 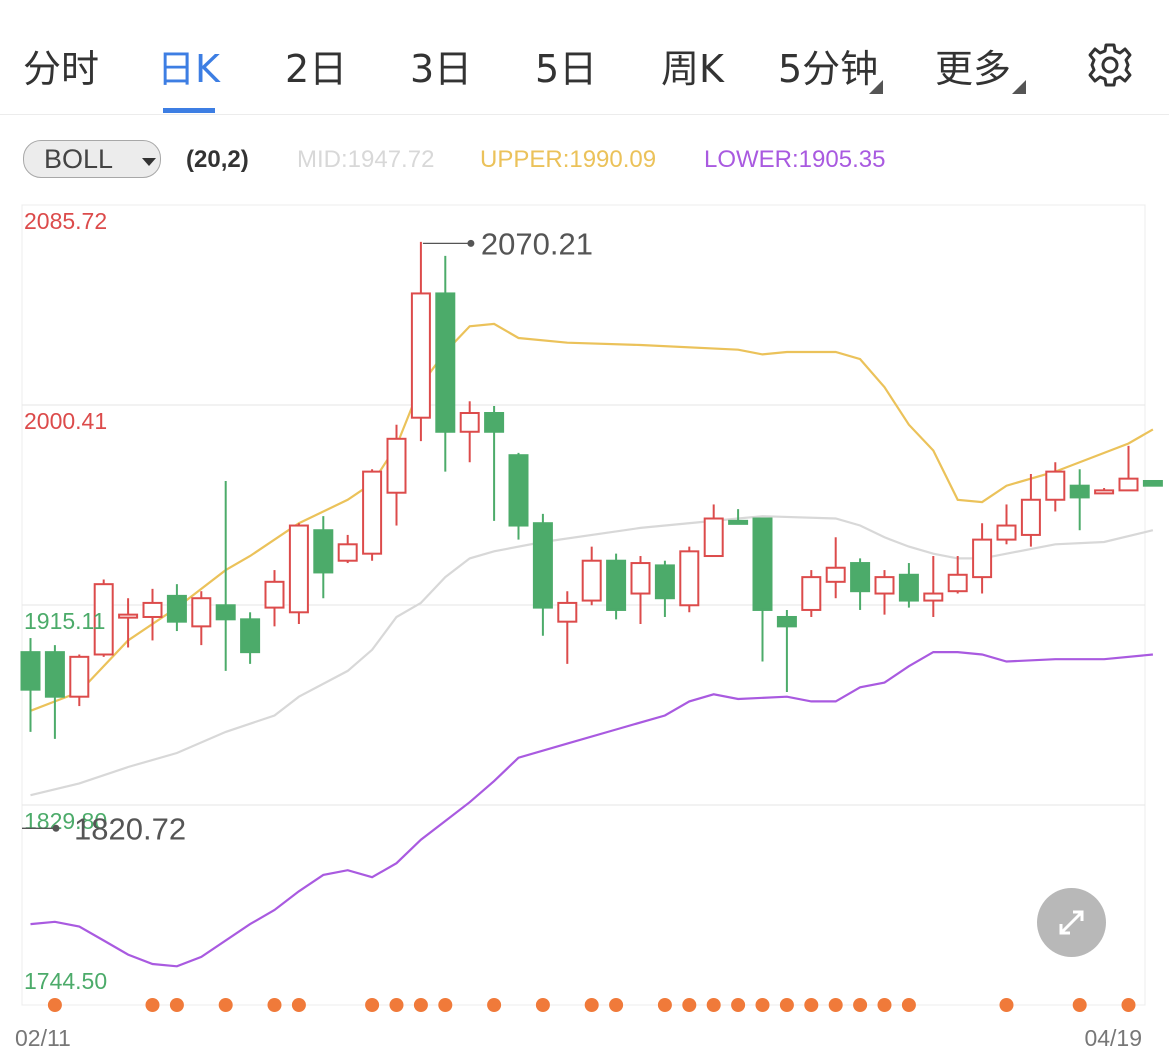 What do you see at coordinates (471, 243) in the screenshot?
I see `max-leader-dot` at bounding box center [471, 243].